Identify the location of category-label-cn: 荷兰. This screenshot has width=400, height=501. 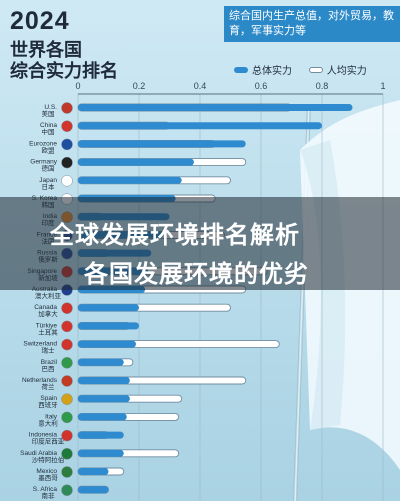
(49, 386).